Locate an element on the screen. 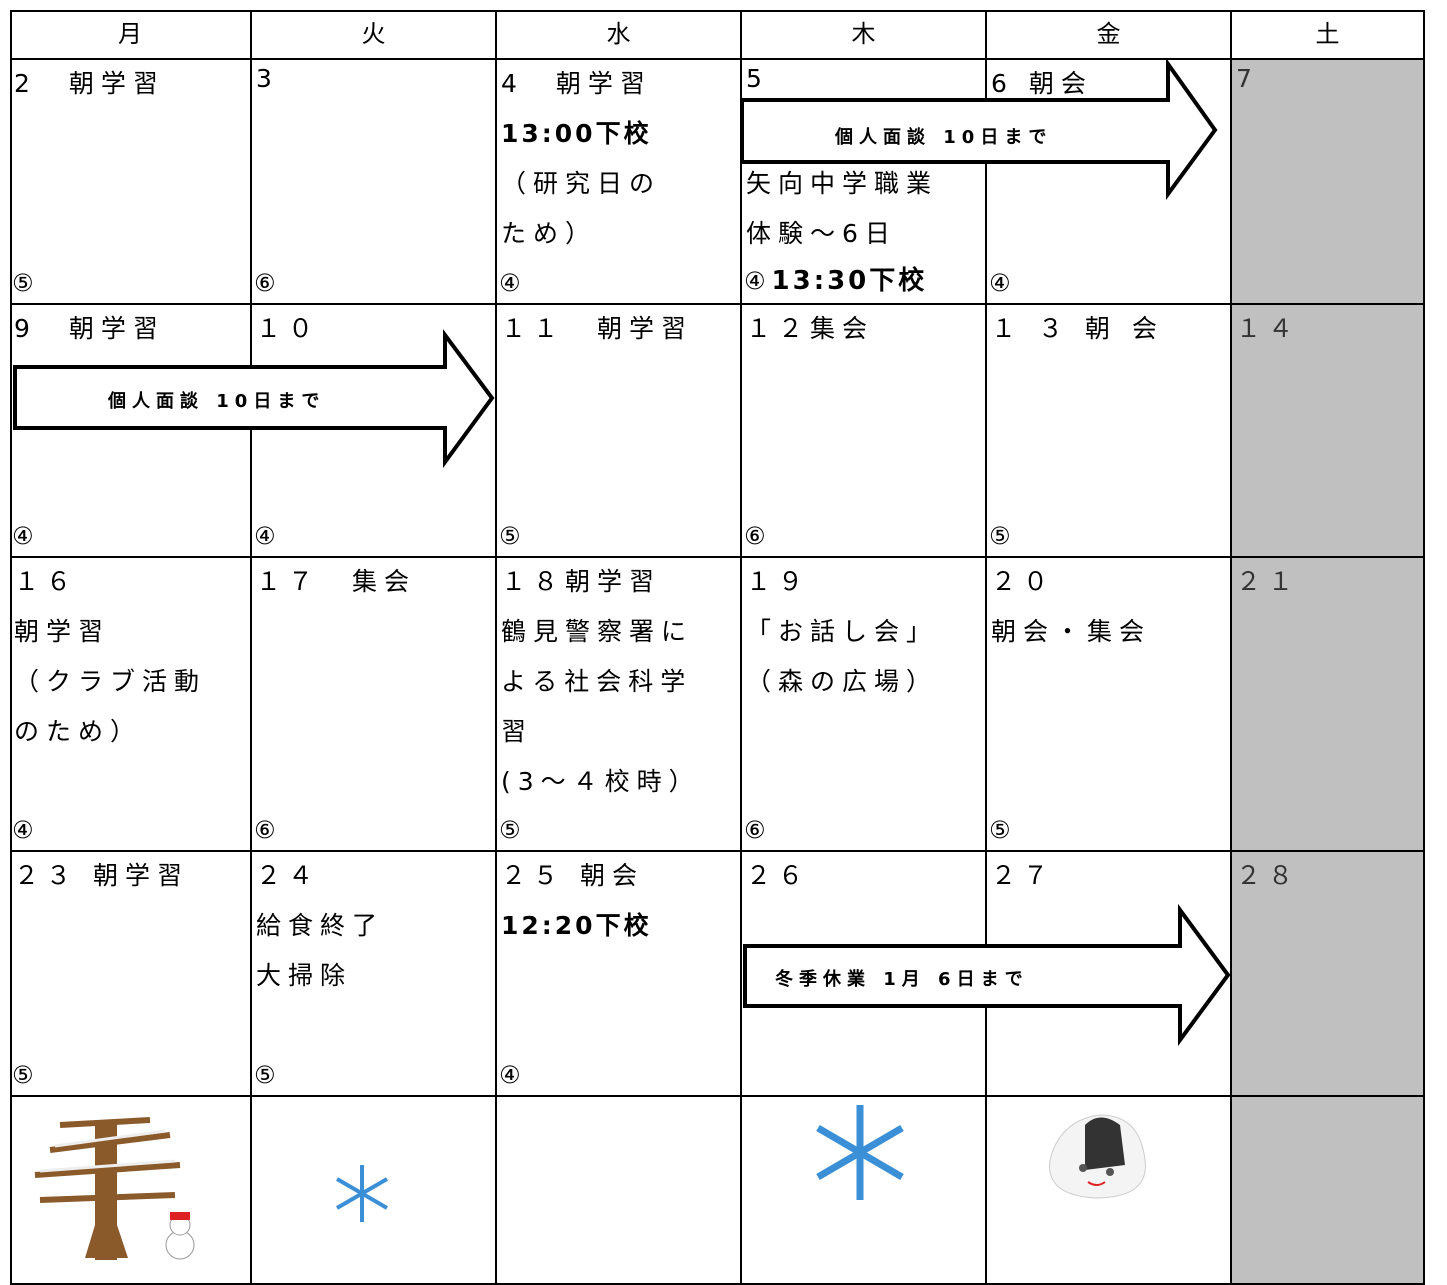 The width and height of the screenshot is (1447, 1285). day-cell: １８朝学習 鶴見警察署に よる社会科学習 (3～４校時） ⑤ is located at coordinates (619, 705).